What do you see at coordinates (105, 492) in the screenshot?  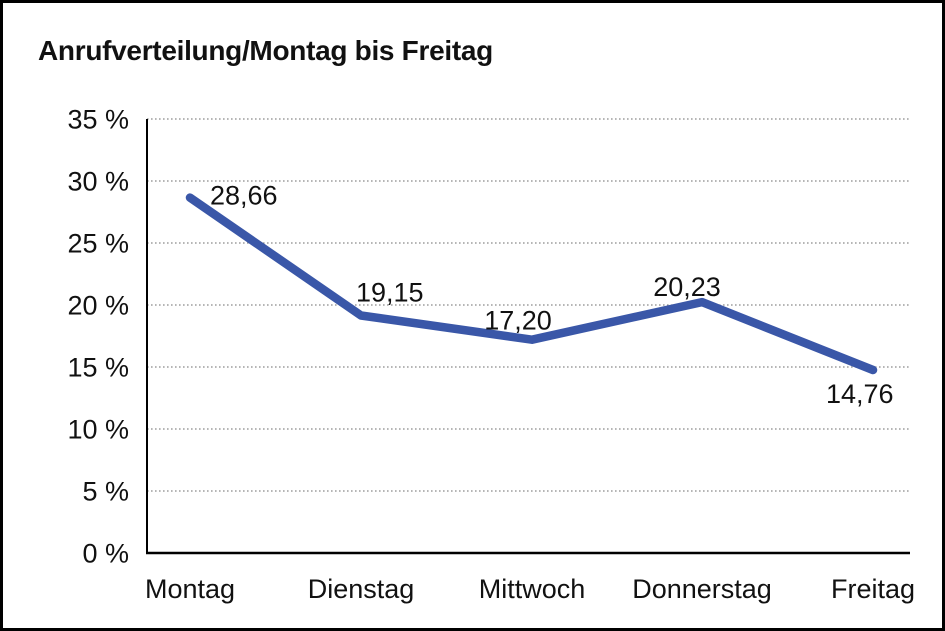 I see `y-tick-label-5pct: 5 %` at bounding box center [105, 492].